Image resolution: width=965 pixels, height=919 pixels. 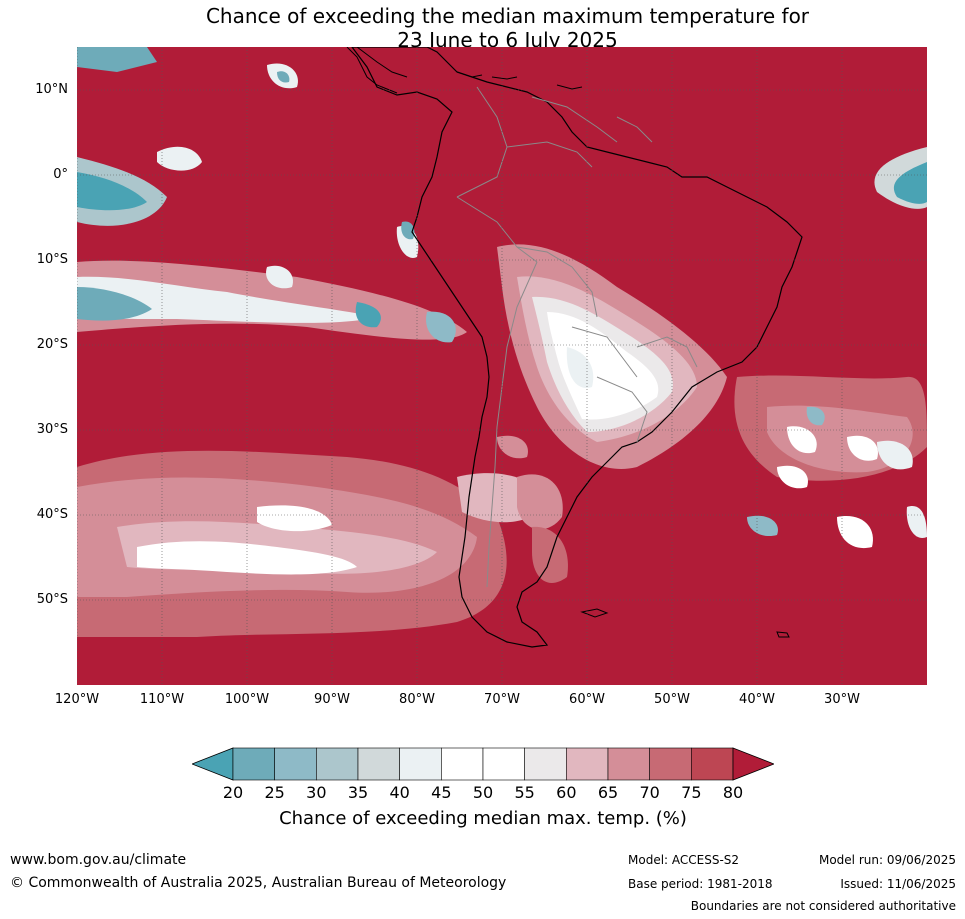 I want to click on colorbar-tick-label: 30, so click(x=316, y=792).